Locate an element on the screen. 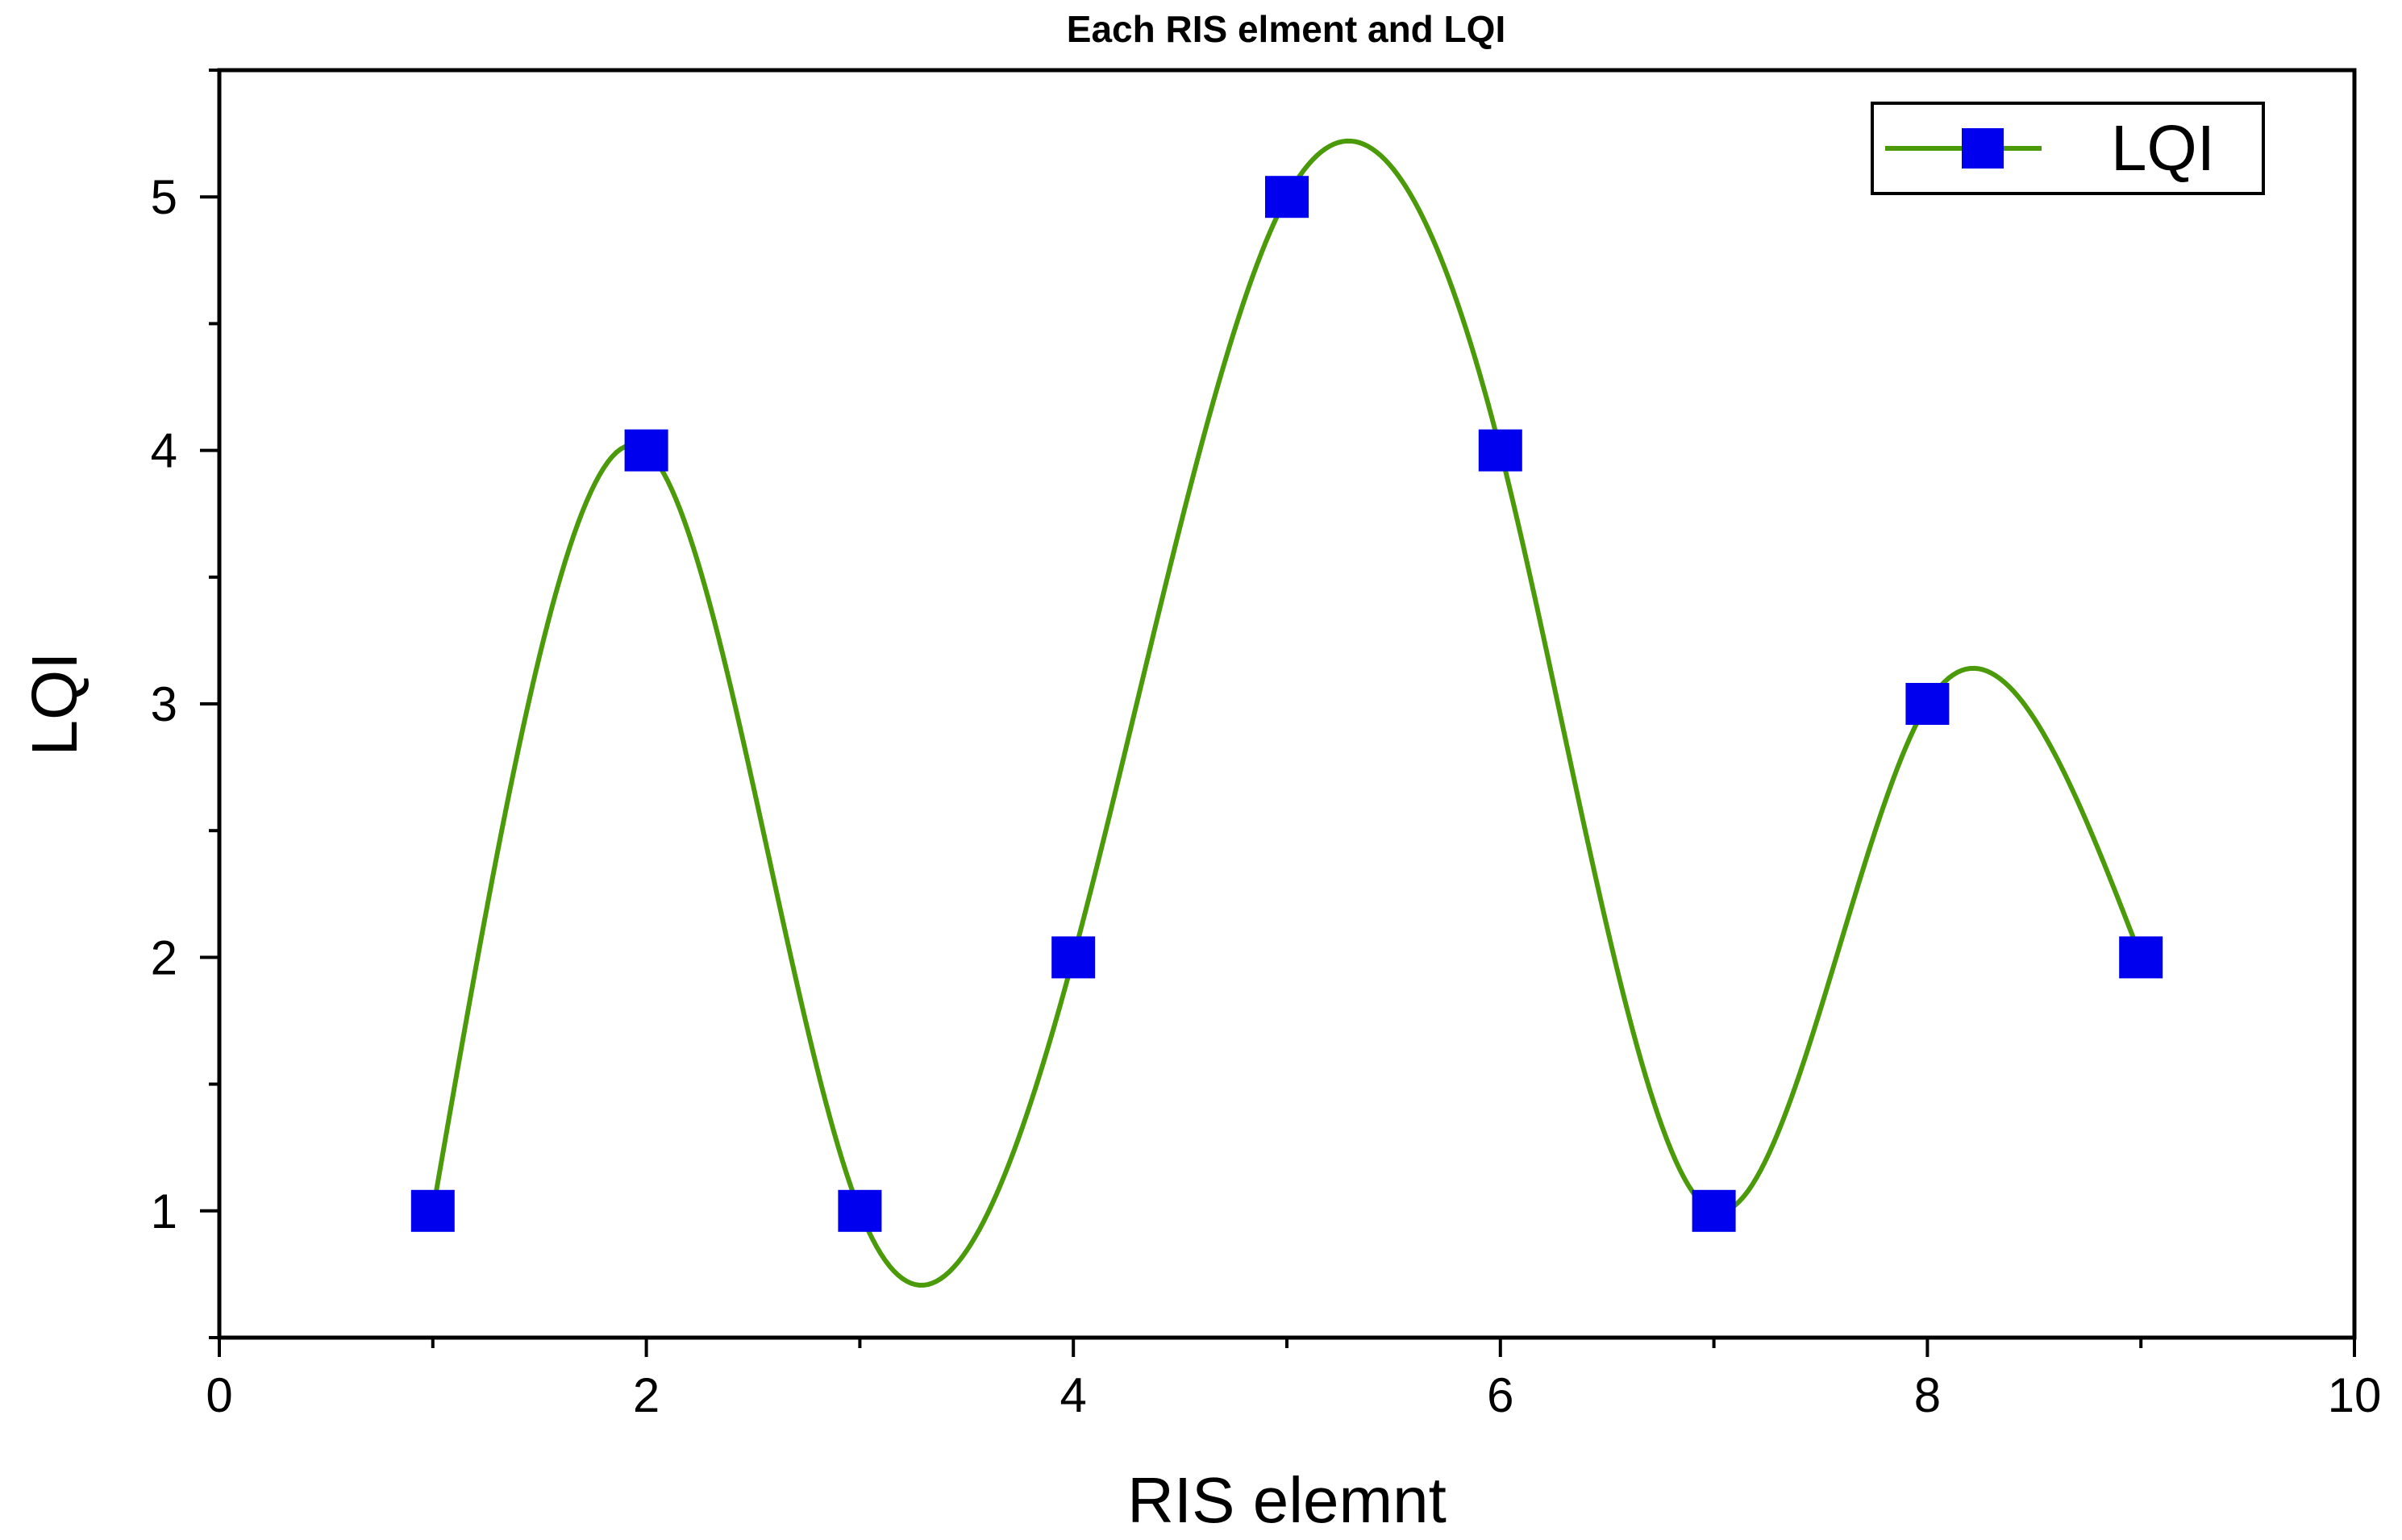 The height and width of the screenshot is (1540, 2402). y-axis-title: LQI is located at coordinates (54, 704).